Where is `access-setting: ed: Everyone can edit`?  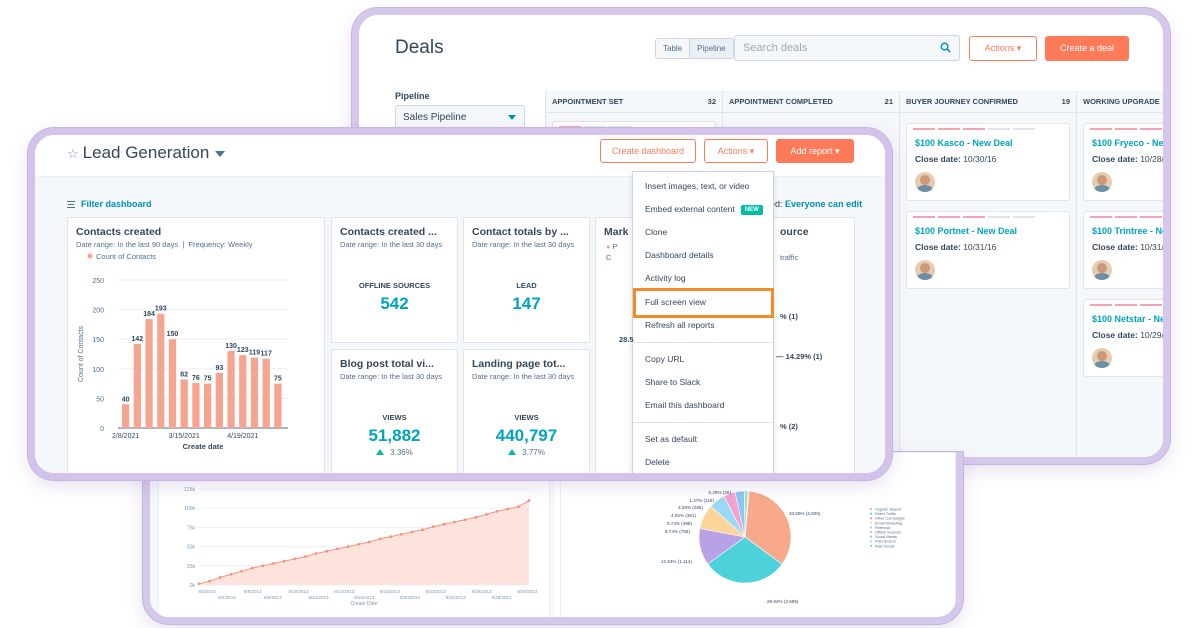
access-setting: ed: Everyone can edit is located at coordinates (816, 204).